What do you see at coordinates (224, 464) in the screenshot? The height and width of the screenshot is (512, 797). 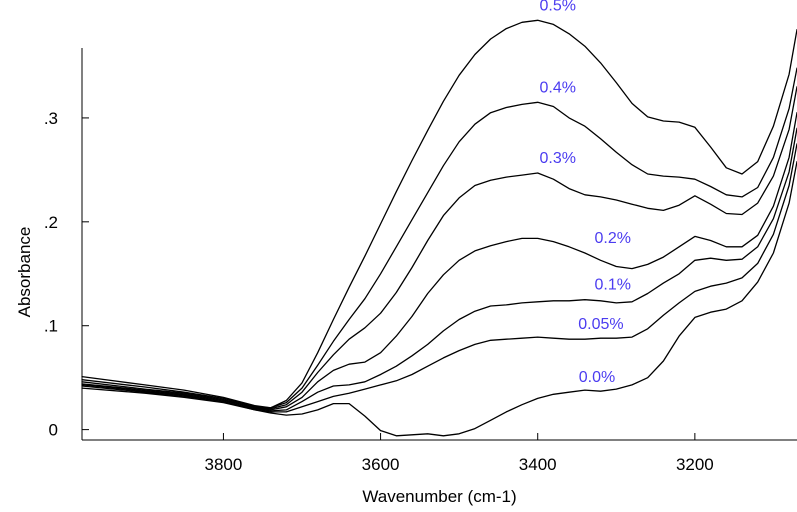 I see `x-tick-label: 3800` at bounding box center [224, 464].